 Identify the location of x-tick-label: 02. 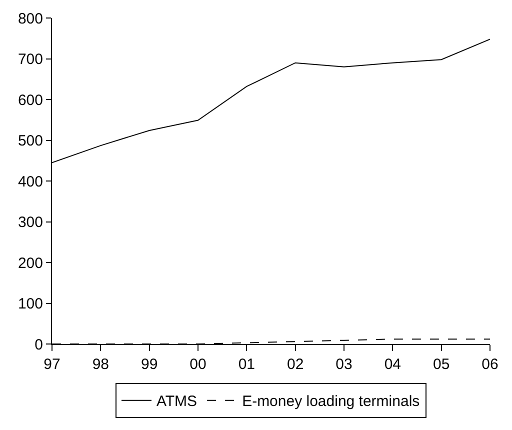
(295, 364).